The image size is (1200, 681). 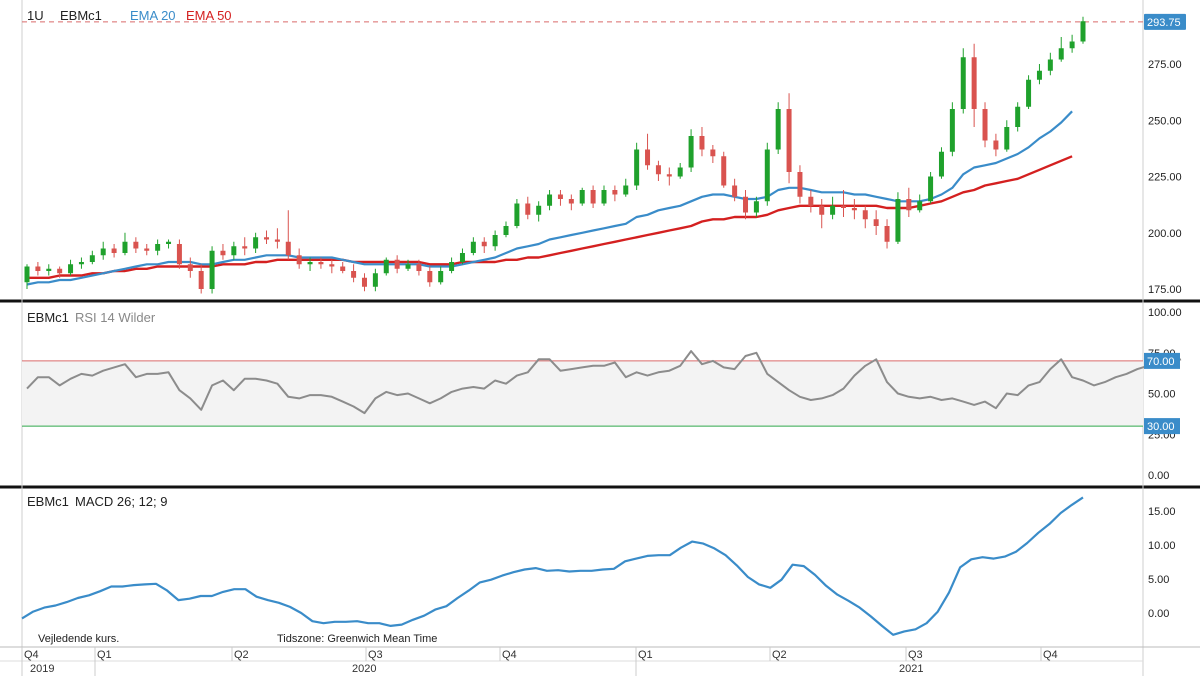 What do you see at coordinates (48, 317) in the screenshot?
I see `rsi-symbol-label: EBMc1` at bounding box center [48, 317].